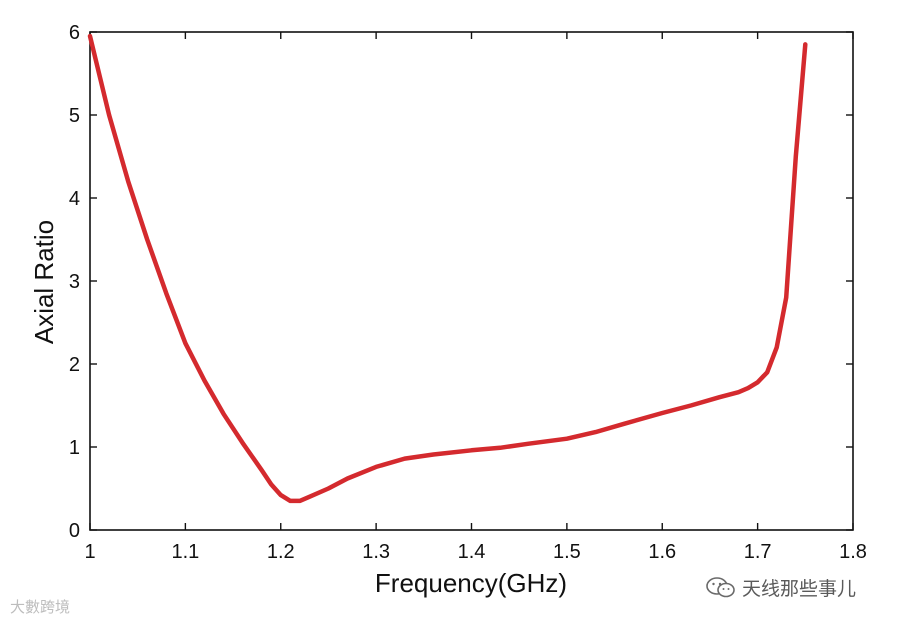 The image size is (910, 626). I want to click on watermark-left: 大數跨境, so click(40, 606).